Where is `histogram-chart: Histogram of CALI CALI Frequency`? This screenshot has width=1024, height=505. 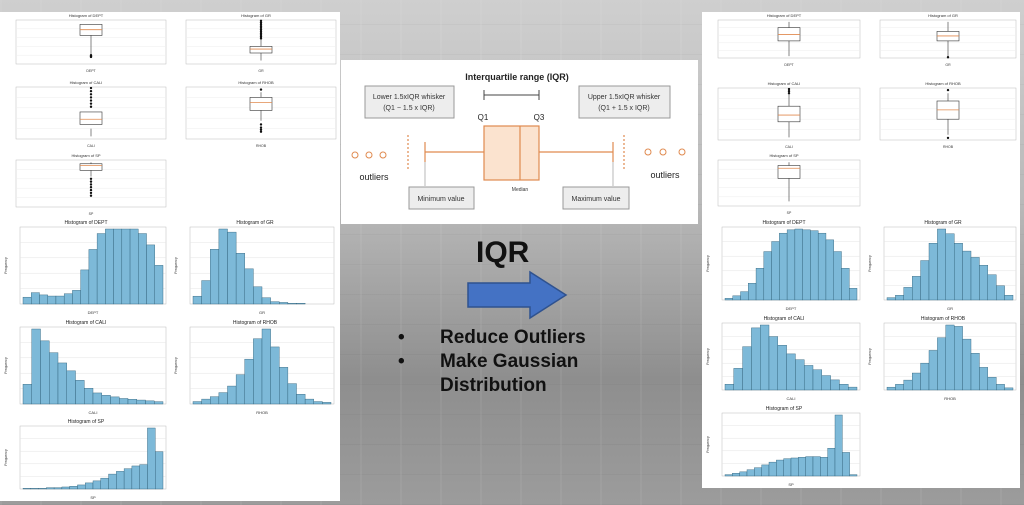 histogram-chart: Histogram of CALI CALI Frequency is located at coordinates (783, 358).